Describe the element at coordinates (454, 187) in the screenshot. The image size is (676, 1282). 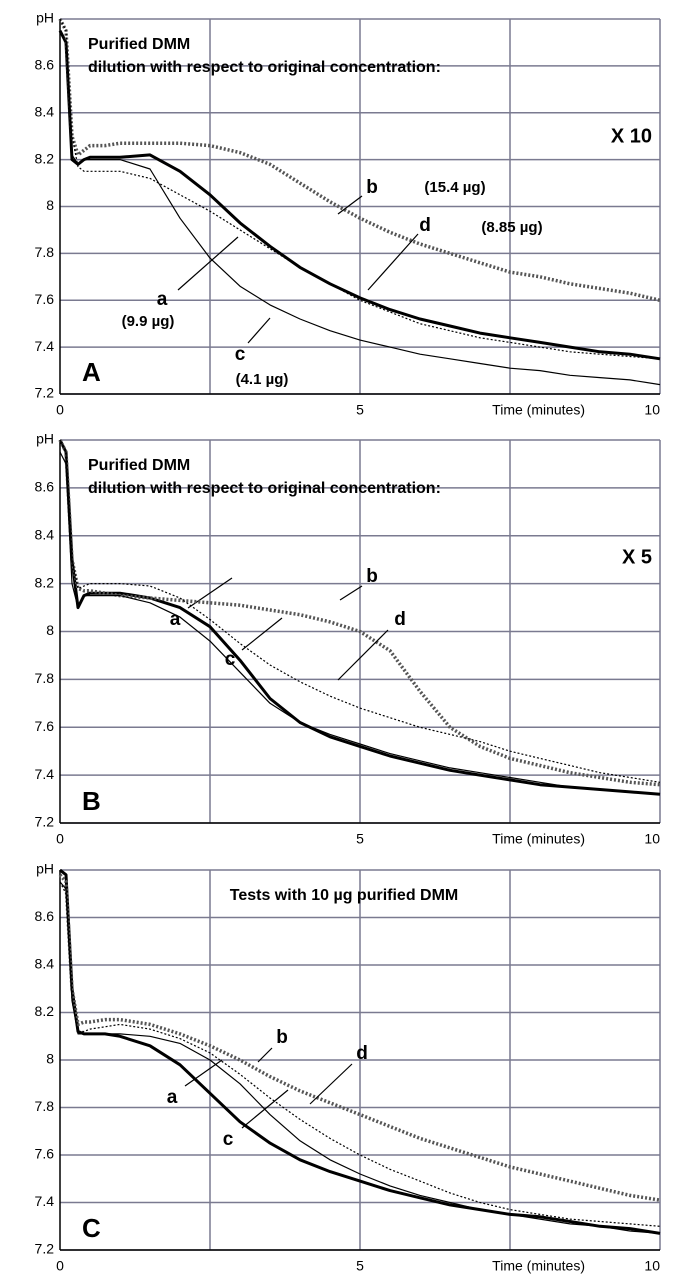
I see `amount-label: (15.4 µg)` at that location.